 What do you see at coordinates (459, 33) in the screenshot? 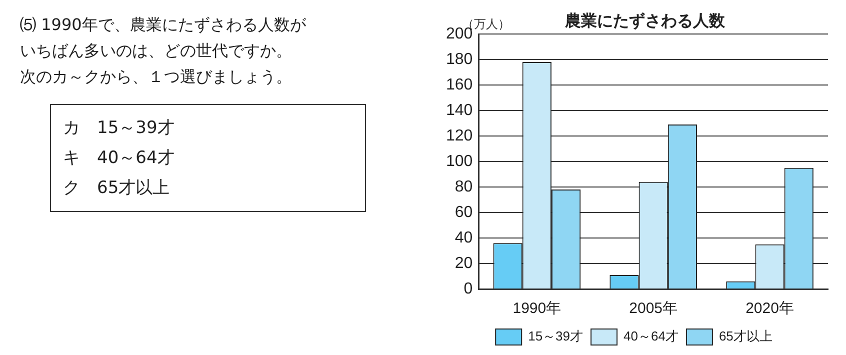
I see `y-tick-label: 200` at bounding box center [459, 33].